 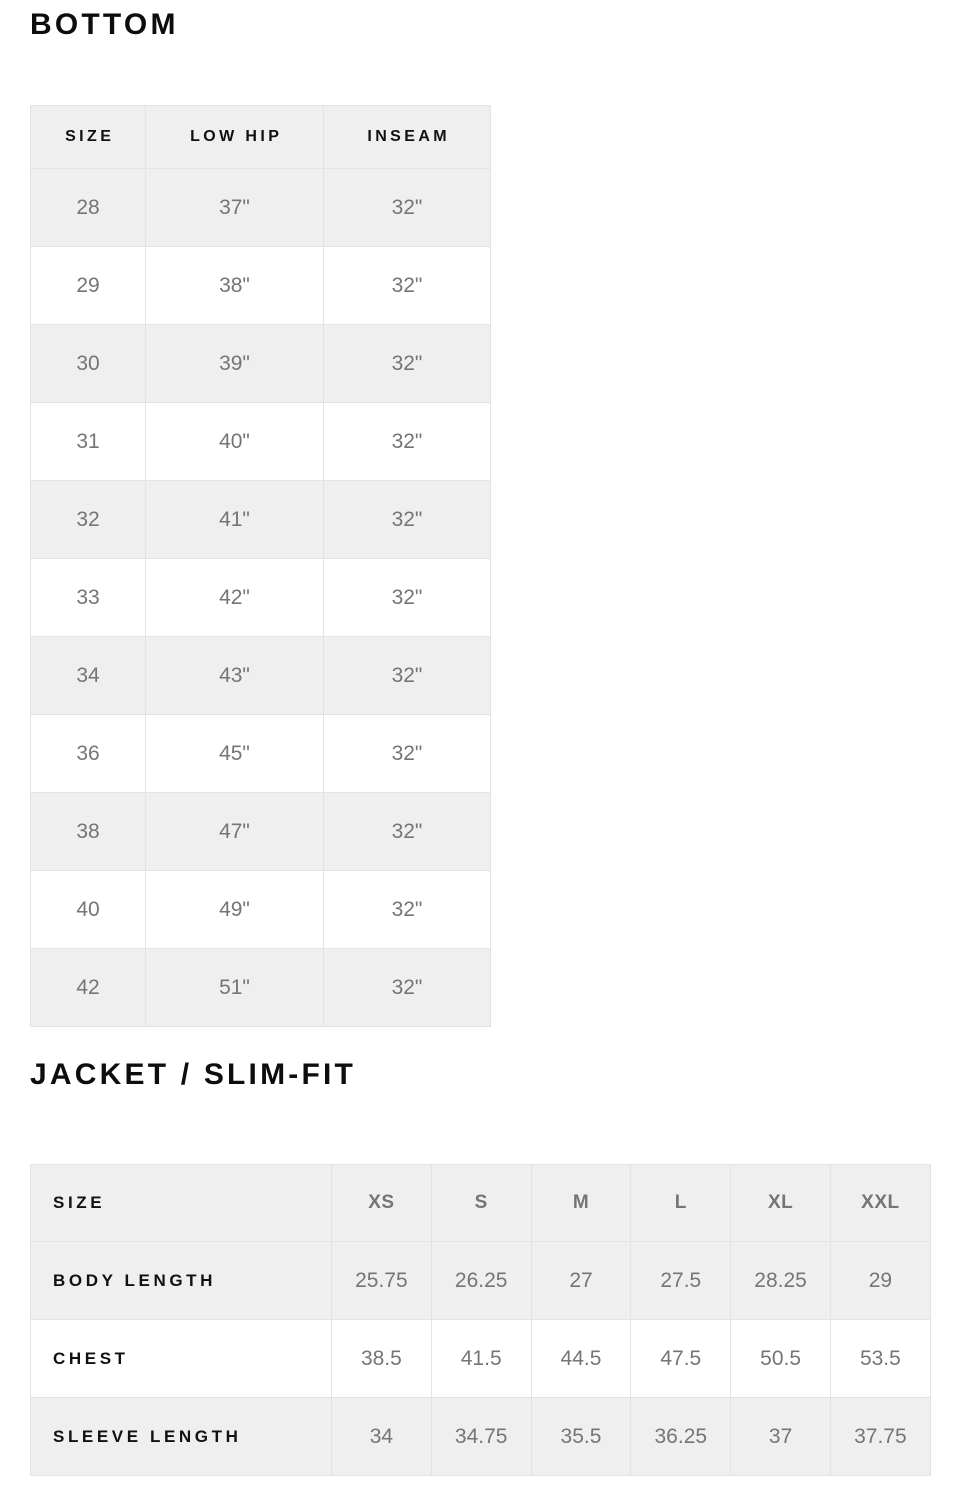 What do you see at coordinates (234, 909) in the screenshot?
I see `cell-low-hip: 49"` at bounding box center [234, 909].